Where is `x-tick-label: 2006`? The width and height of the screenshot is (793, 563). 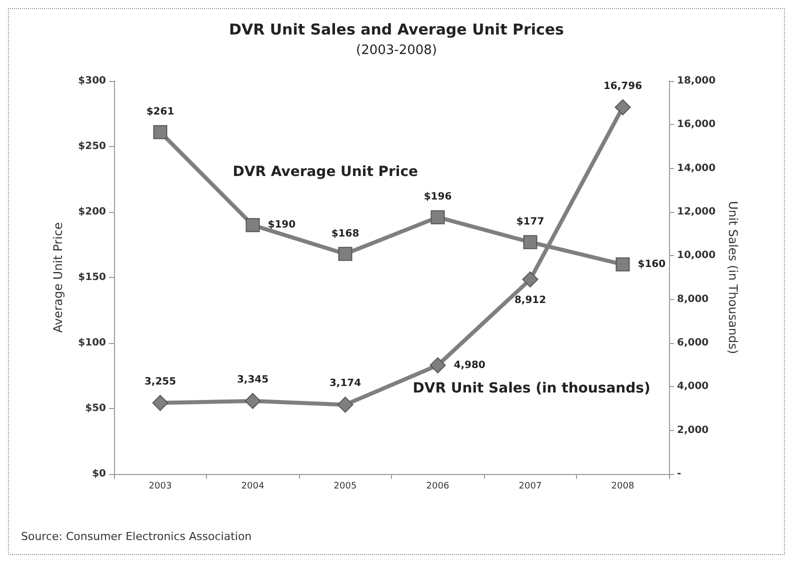 x-tick-label: 2006 is located at coordinates (438, 487).